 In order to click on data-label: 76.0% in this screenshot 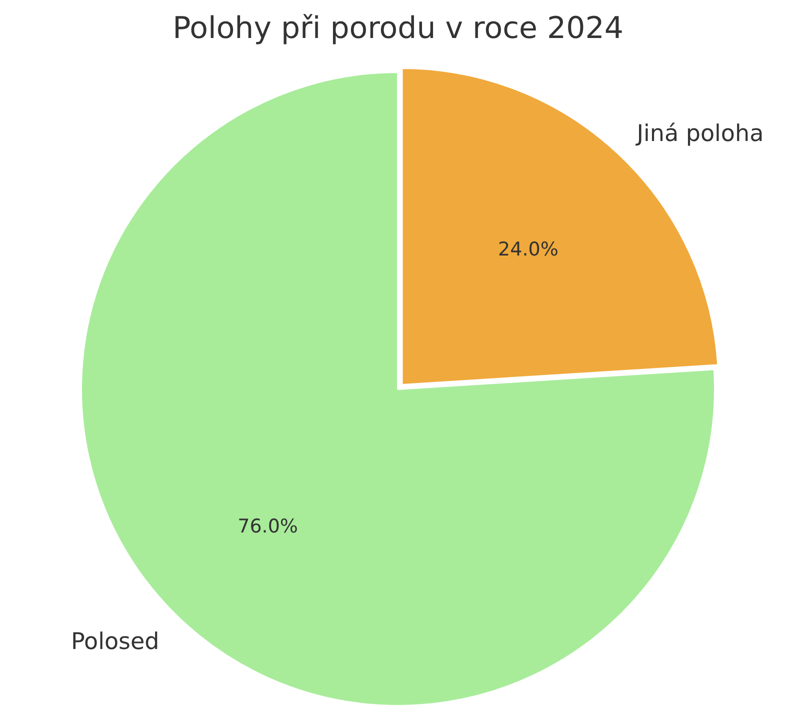, I will do `click(268, 527)`.